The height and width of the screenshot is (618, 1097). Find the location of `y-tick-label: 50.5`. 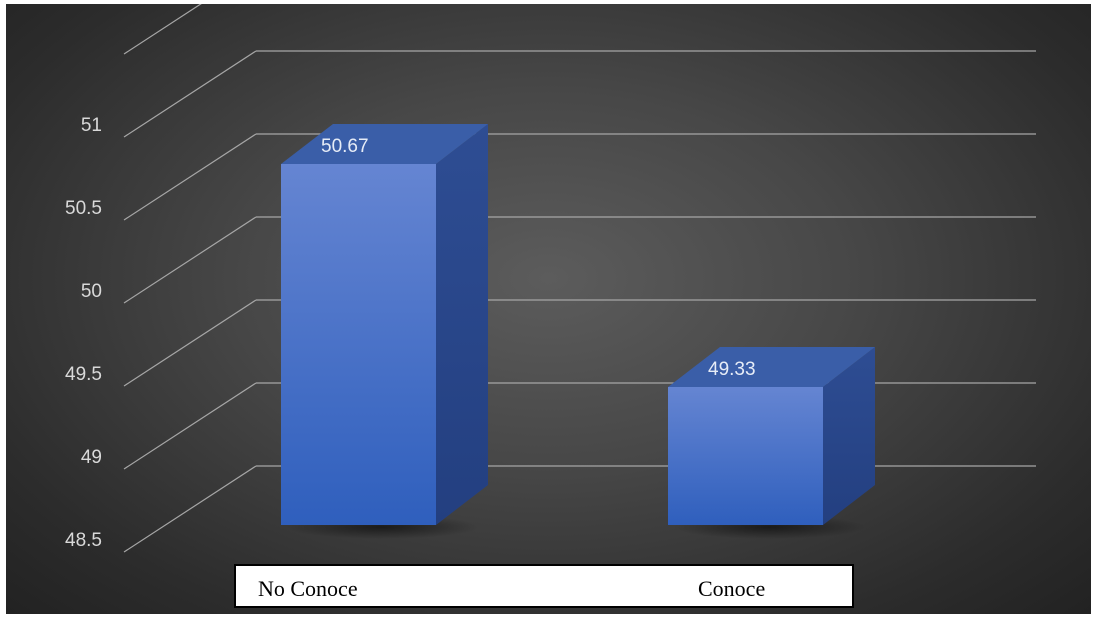

y-tick-label: 50.5 is located at coordinates (83, 208).